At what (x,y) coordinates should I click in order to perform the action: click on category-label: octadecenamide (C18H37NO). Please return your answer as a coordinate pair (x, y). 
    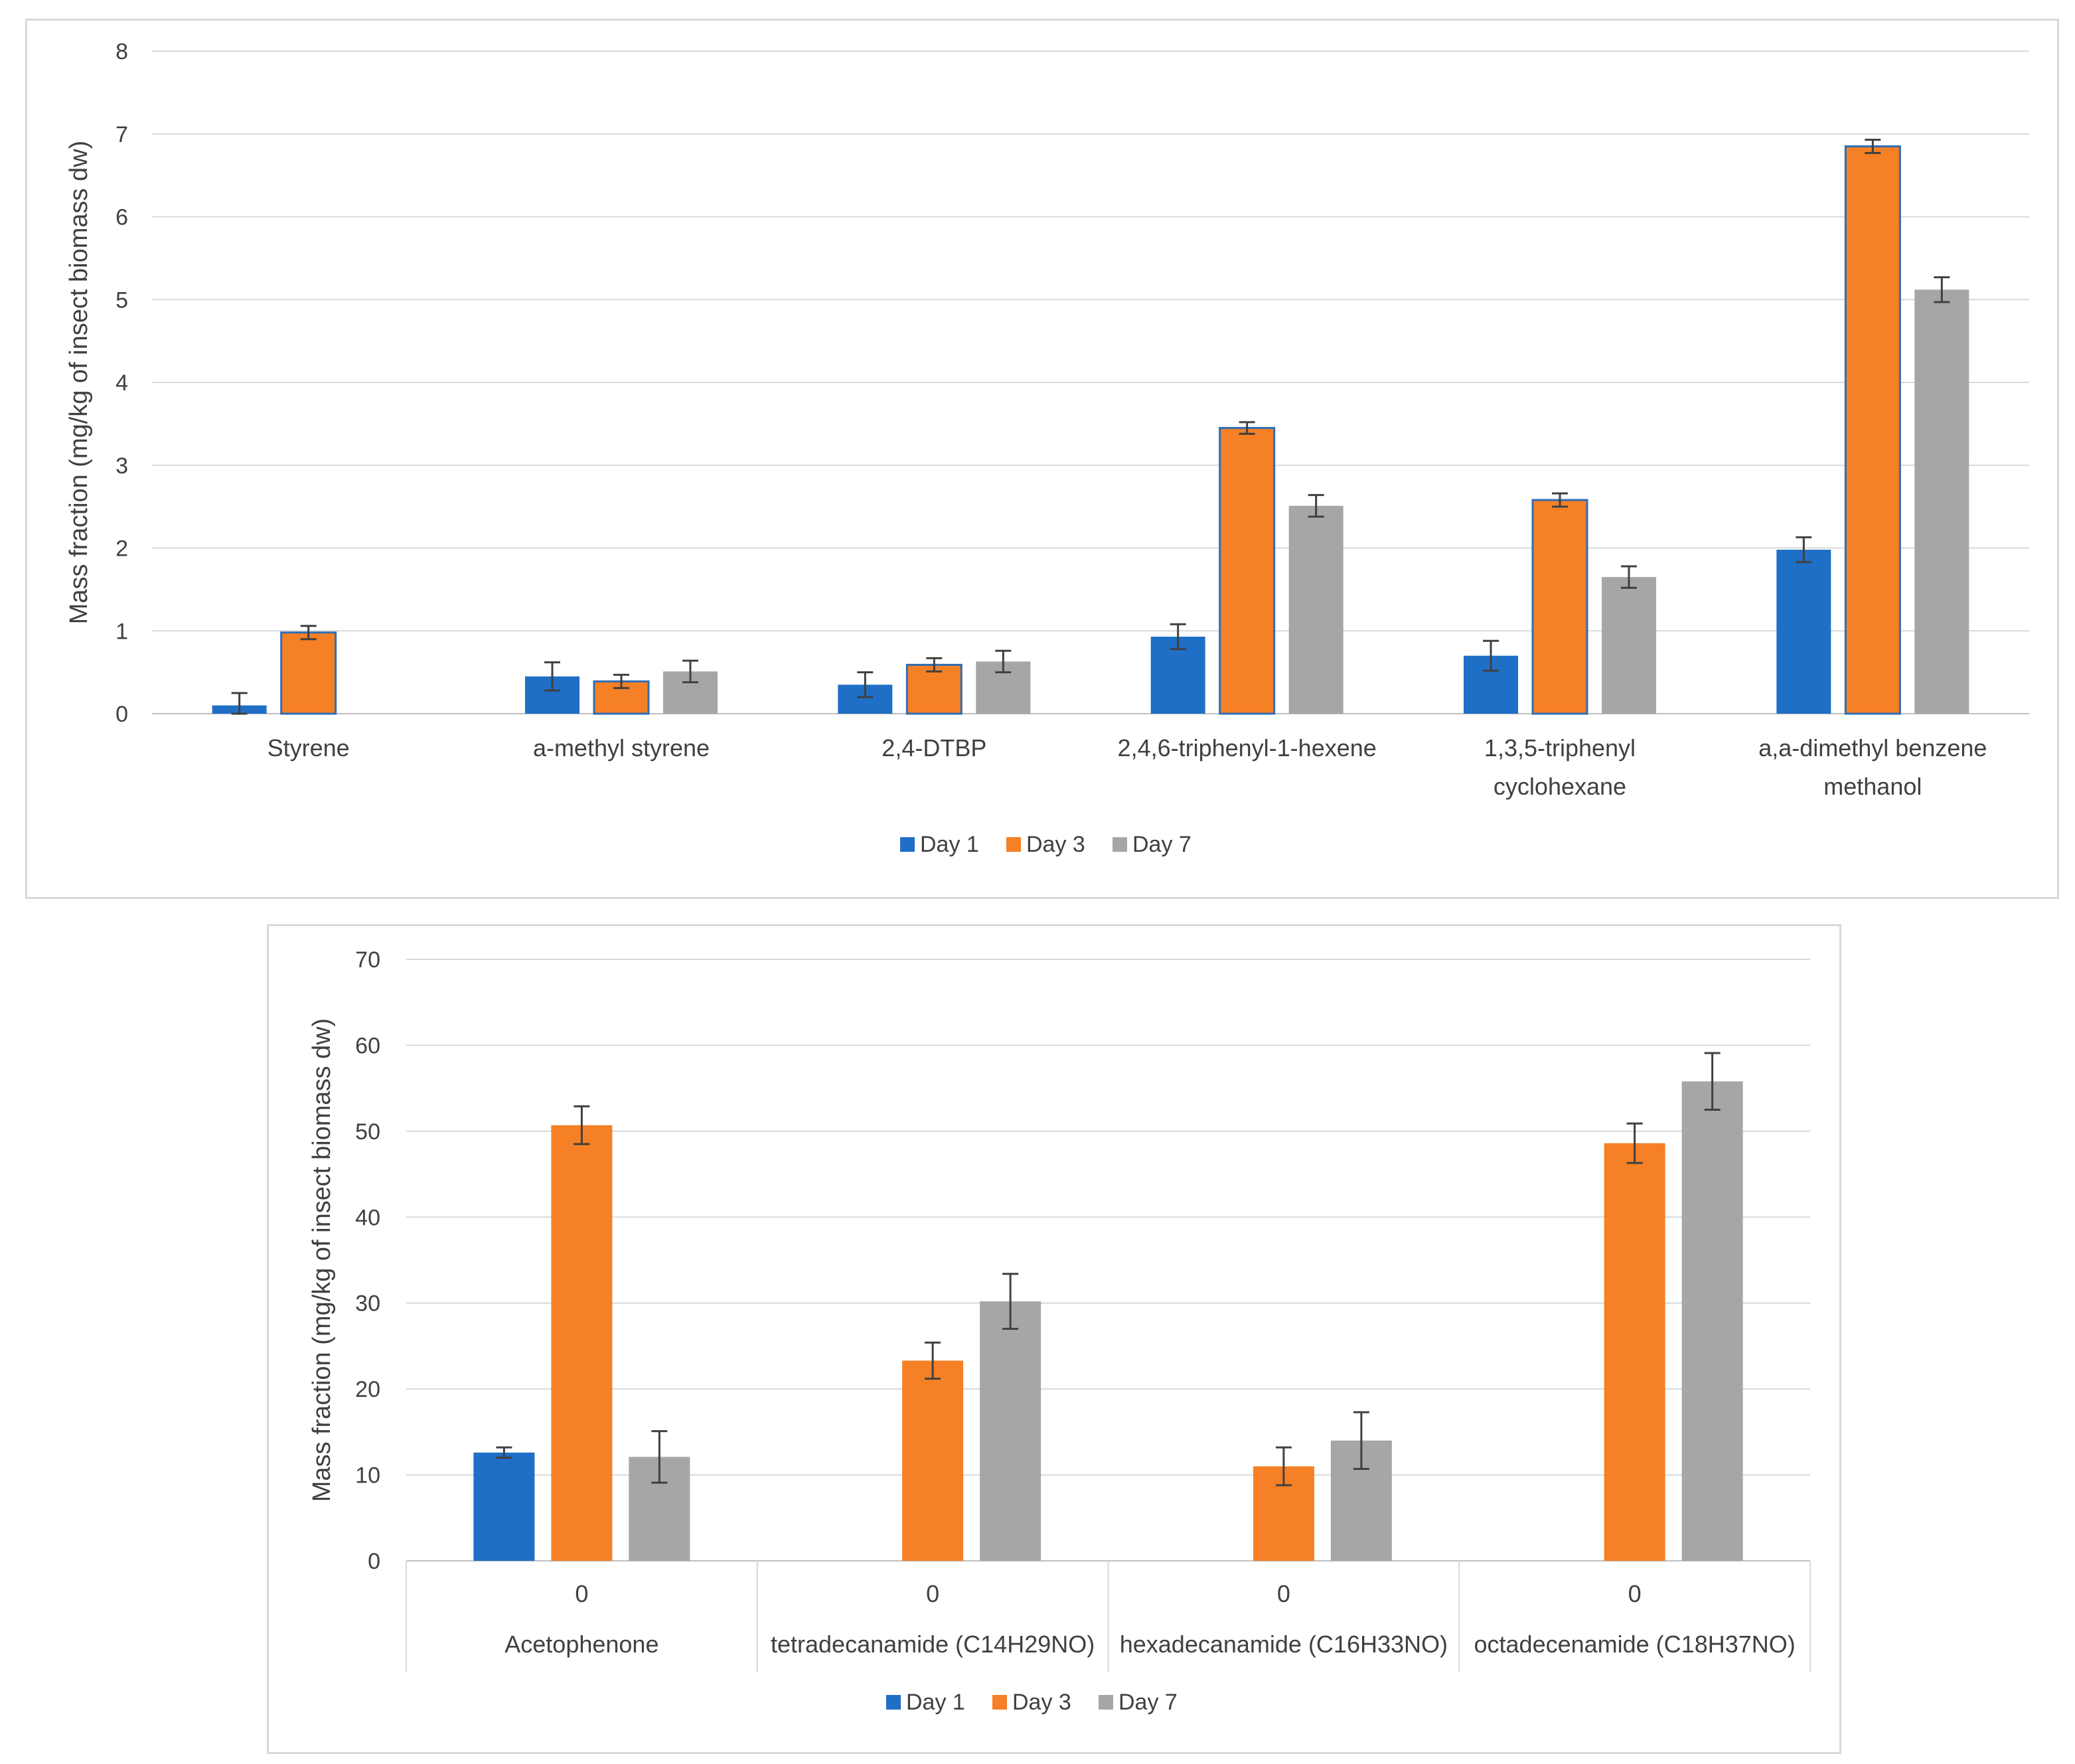
    Looking at the image, I should click on (1635, 1644).